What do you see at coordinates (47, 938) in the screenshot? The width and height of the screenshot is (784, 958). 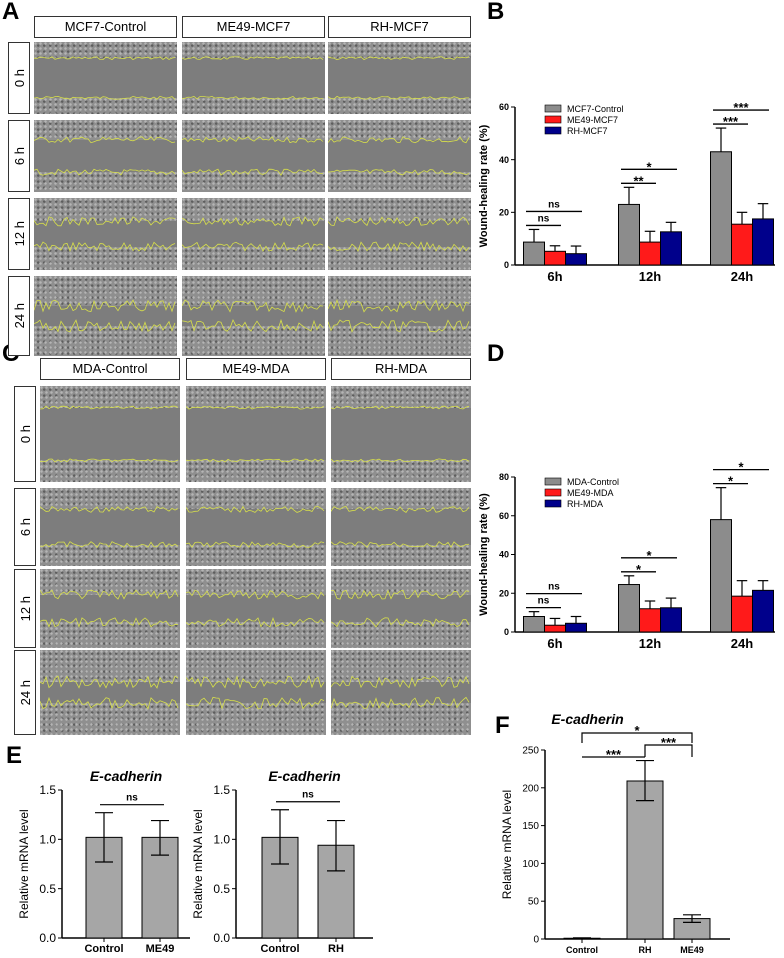 I see `y-tick-label: 0.0` at bounding box center [47, 938].